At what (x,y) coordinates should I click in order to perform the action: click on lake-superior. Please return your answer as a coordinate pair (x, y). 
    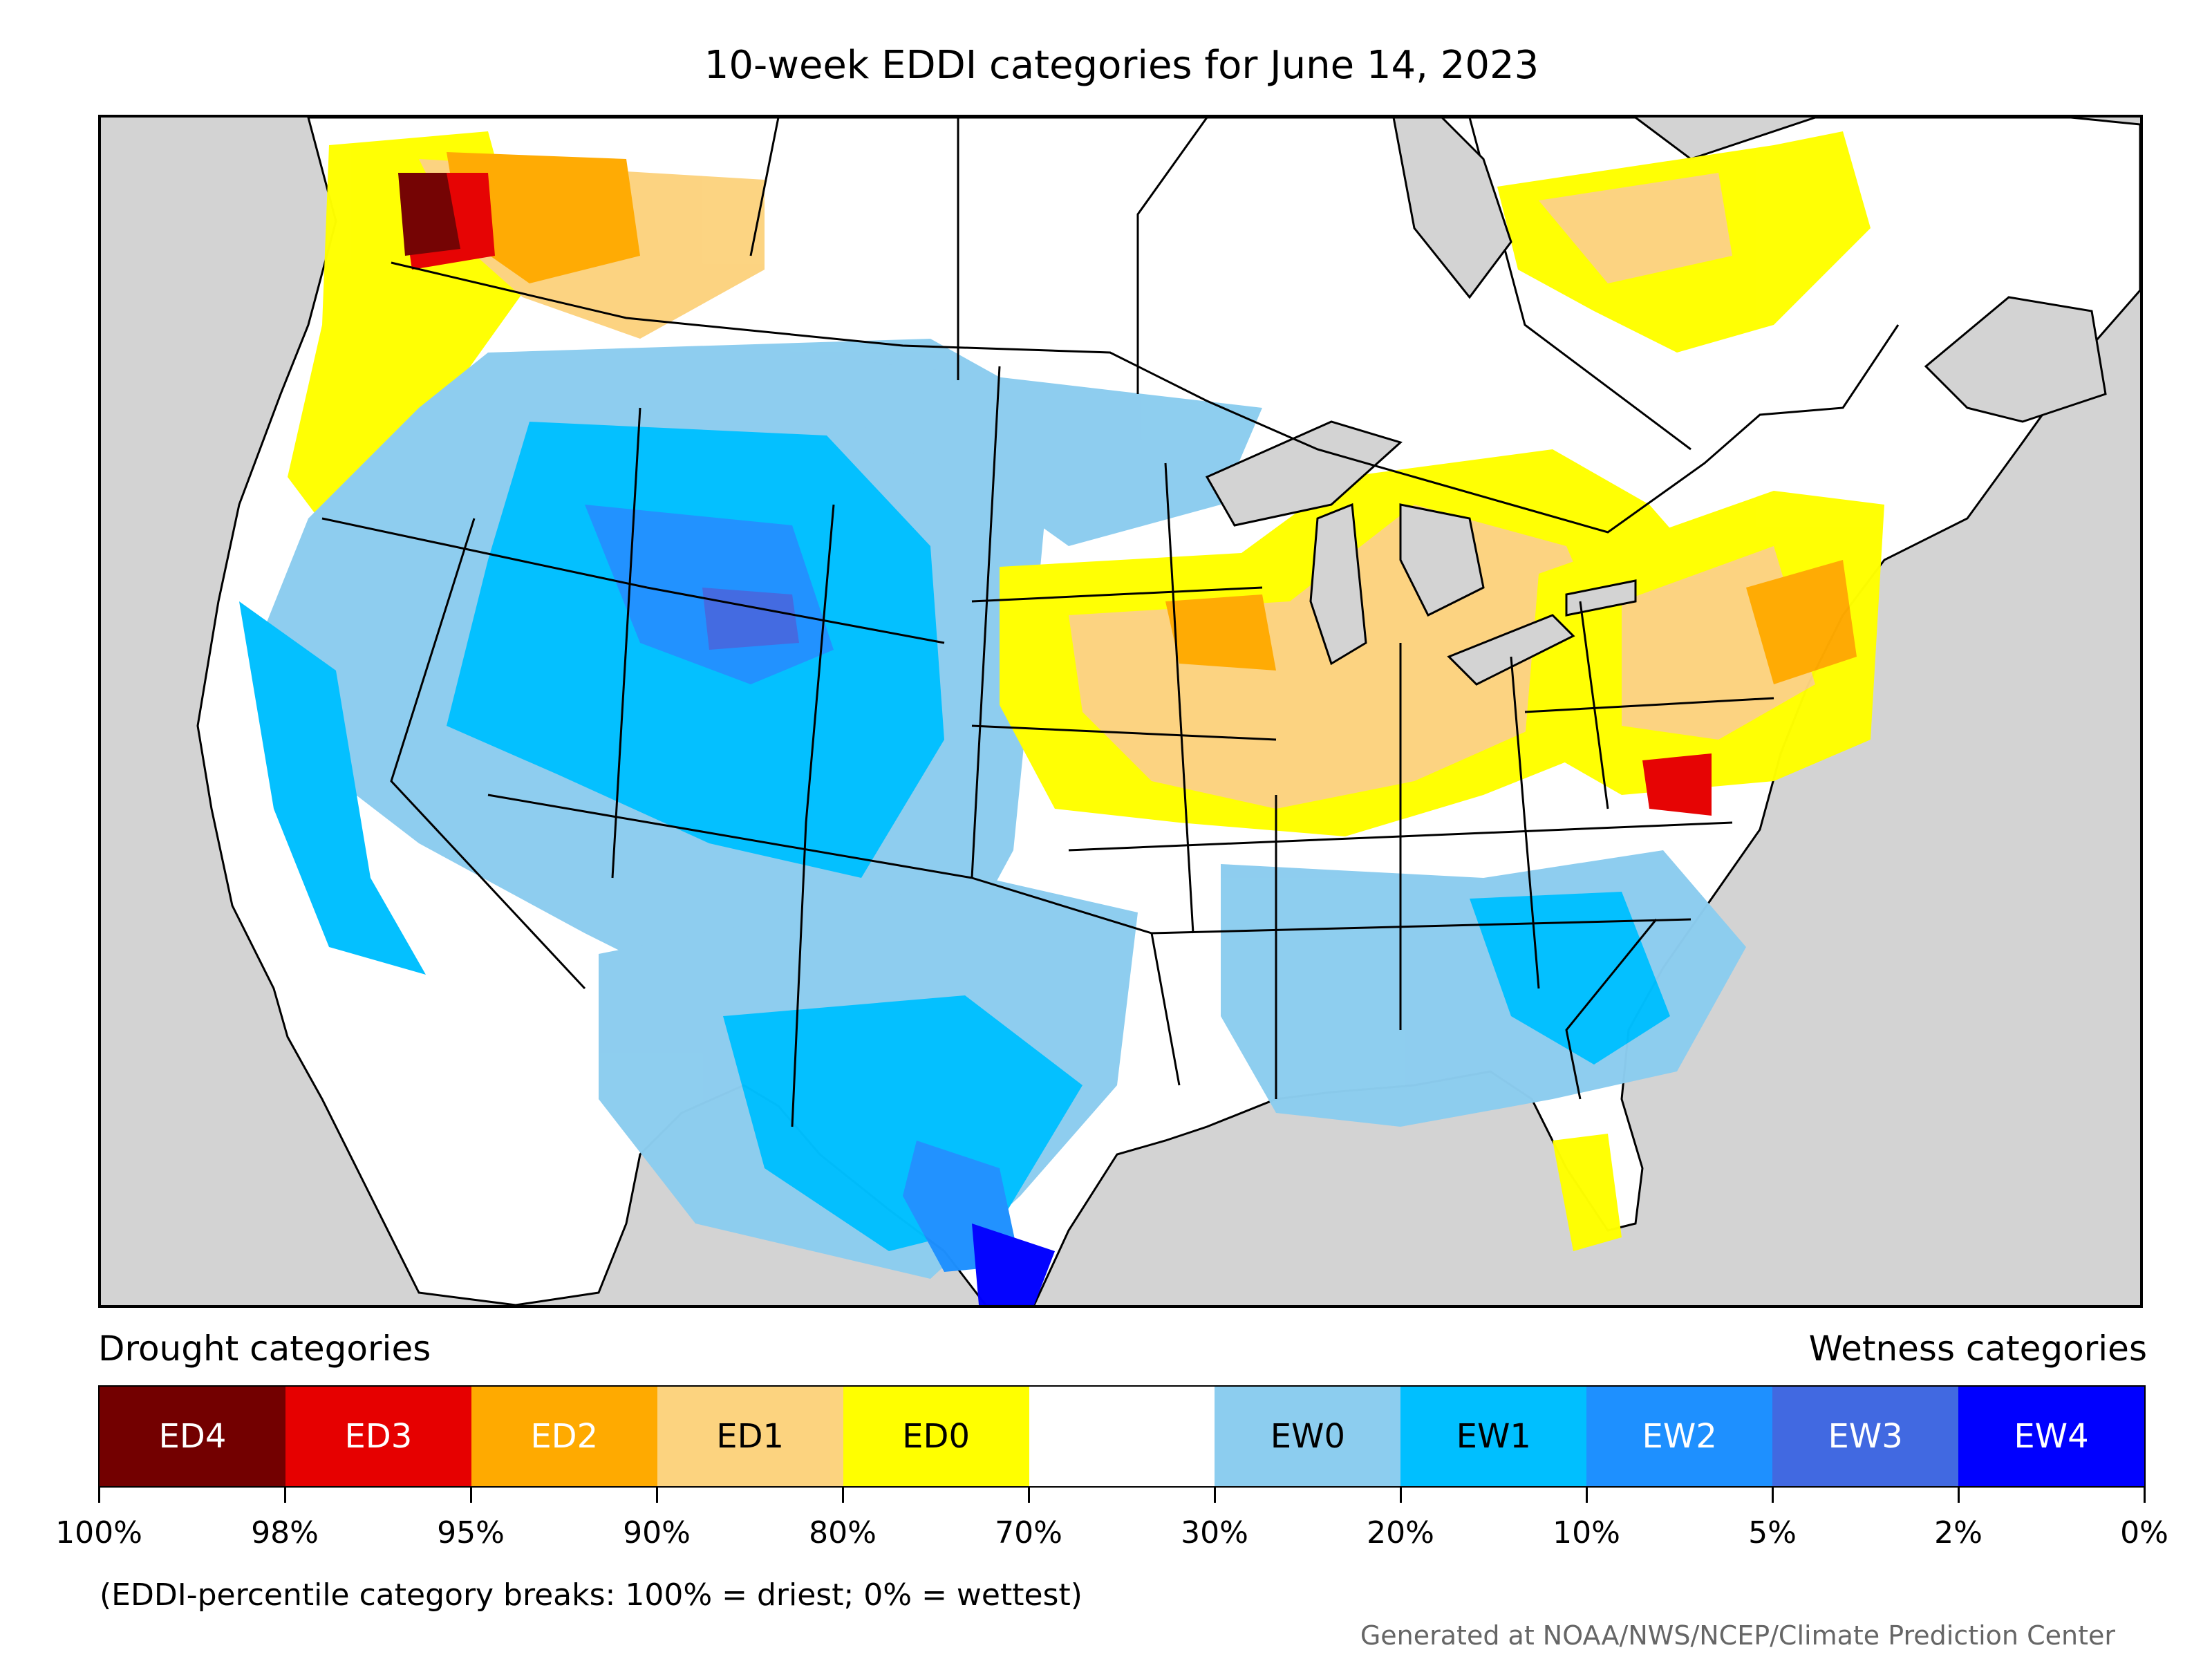
    Looking at the image, I should click on (1304, 474).